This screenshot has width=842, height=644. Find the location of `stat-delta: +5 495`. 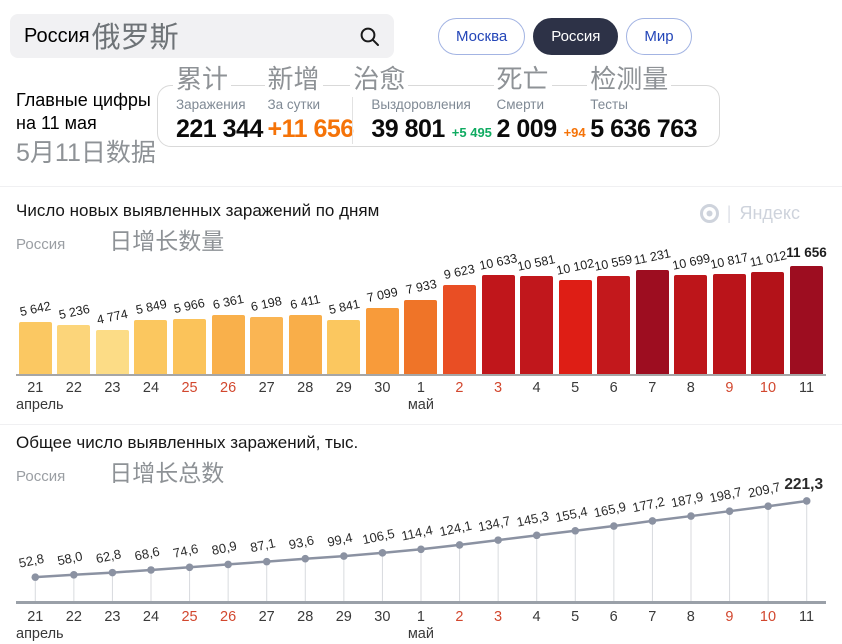

stat-delta: +5 495 is located at coordinates (471, 132).